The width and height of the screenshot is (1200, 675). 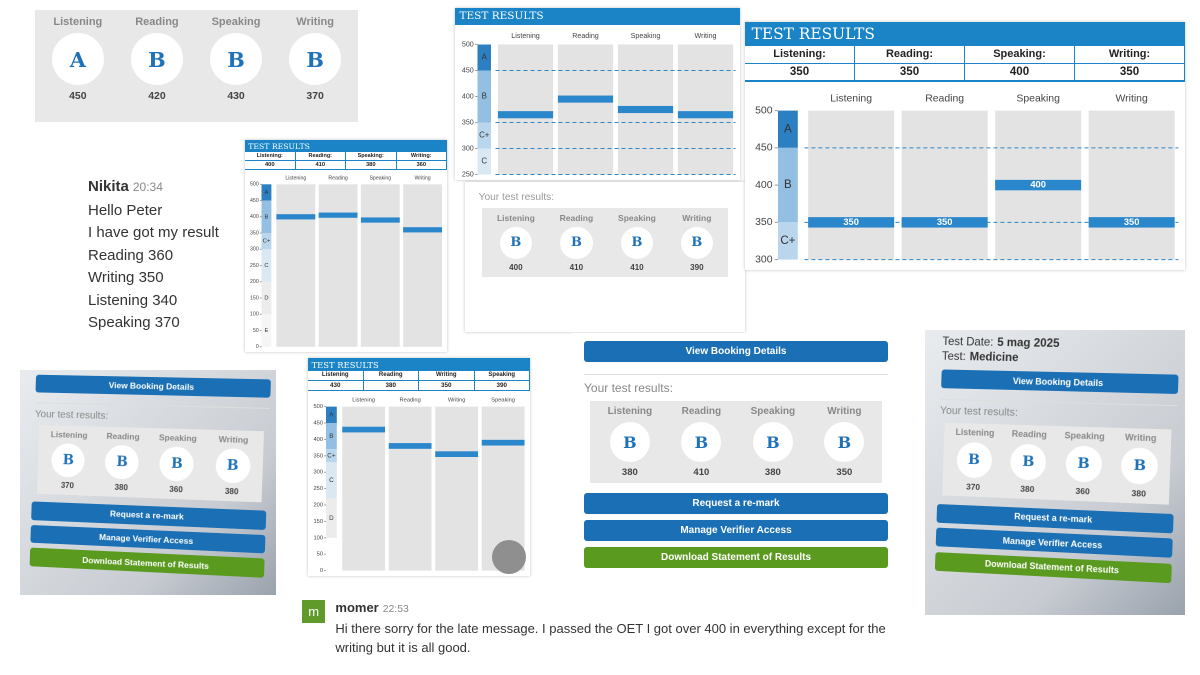 I want to click on band-label: C, so click(x=266, y=267).